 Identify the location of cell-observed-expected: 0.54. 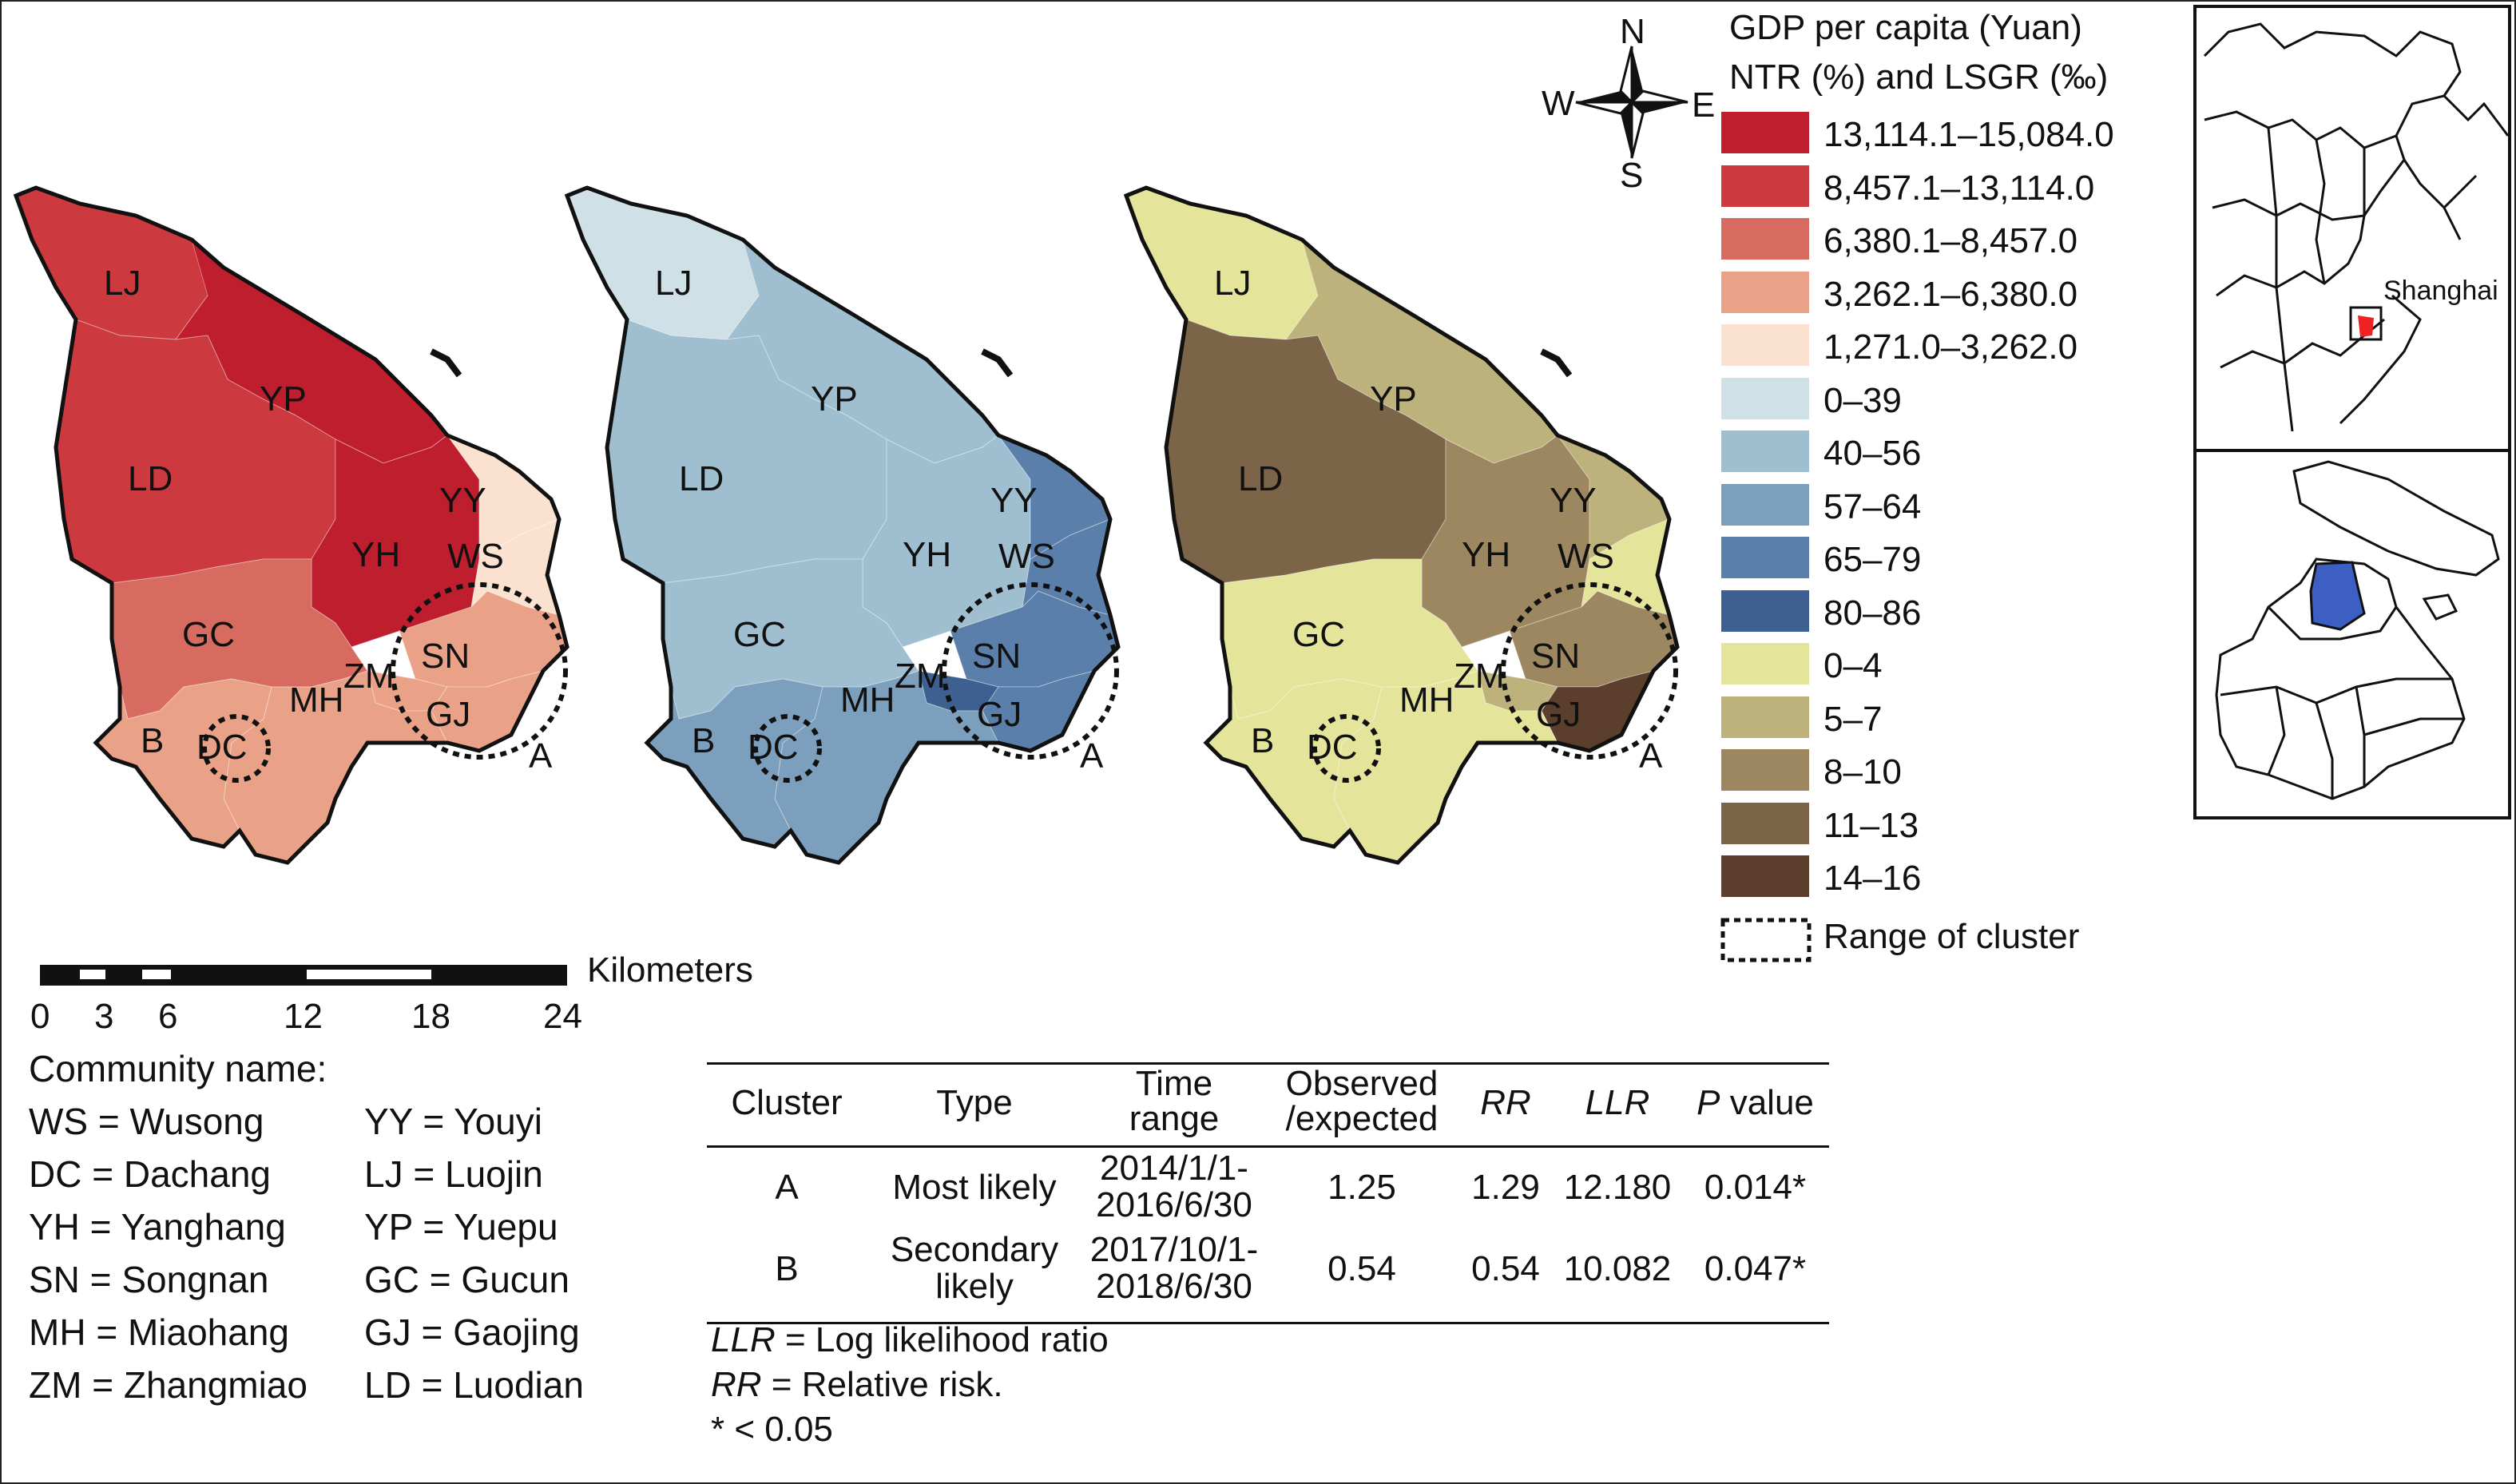
(1361, 1268).